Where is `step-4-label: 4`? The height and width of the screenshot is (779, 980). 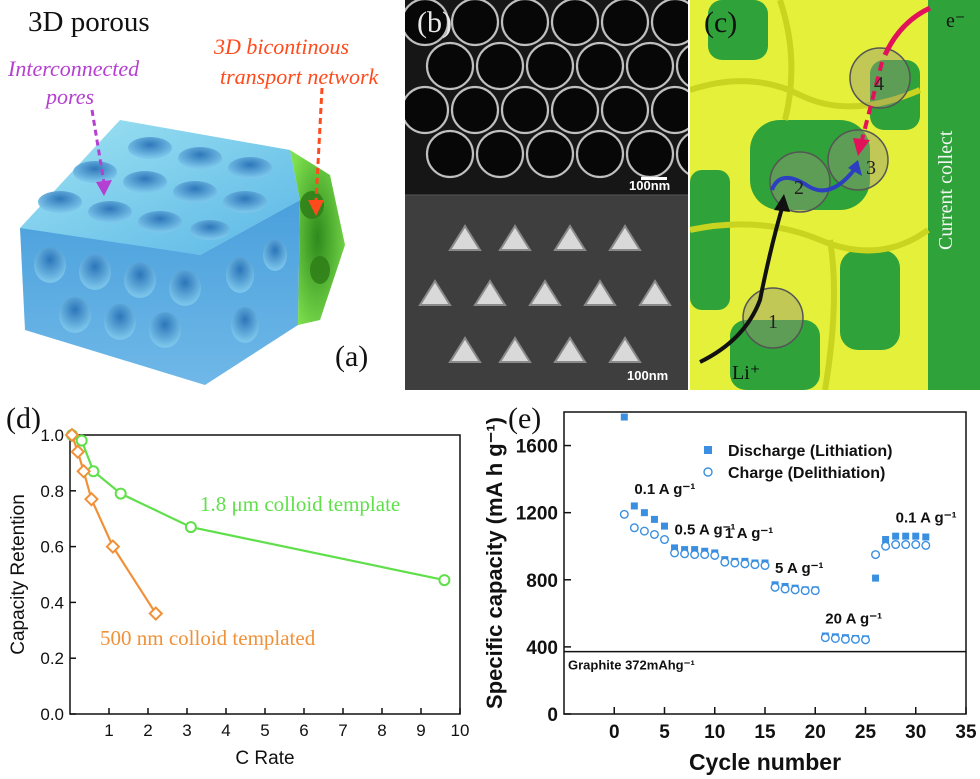 step-4-label: 4 is located at coordinates (879, 84).